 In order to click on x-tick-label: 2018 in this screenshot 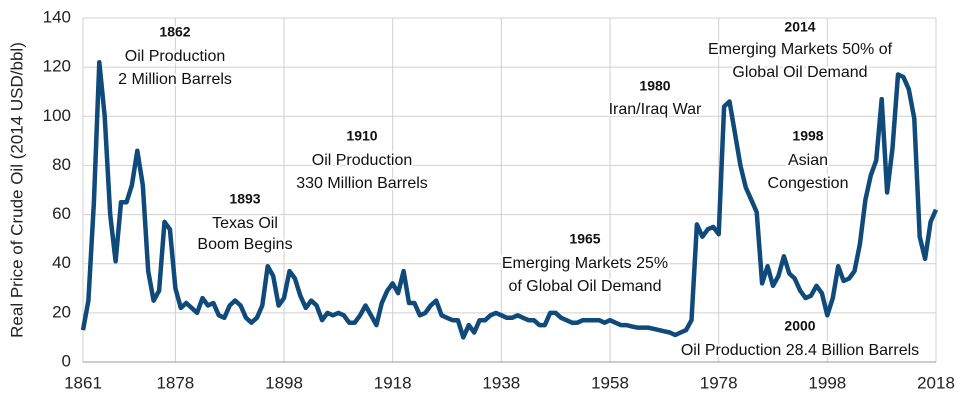, I will do `click(936, 382)`.